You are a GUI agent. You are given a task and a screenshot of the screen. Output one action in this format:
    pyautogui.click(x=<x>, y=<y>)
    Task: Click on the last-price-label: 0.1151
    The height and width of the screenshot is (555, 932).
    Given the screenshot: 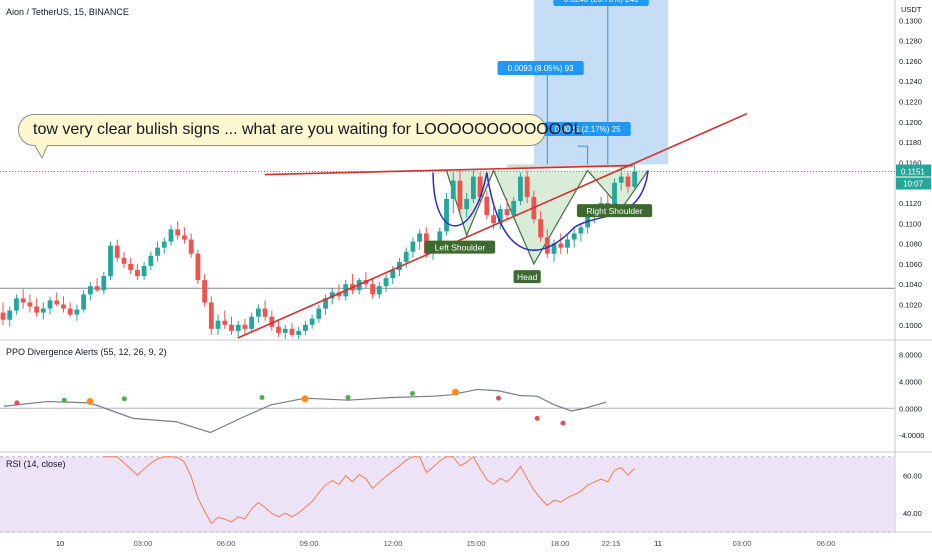 What is the action you would take?
    pyautogui.click(x=913, y=172)
    